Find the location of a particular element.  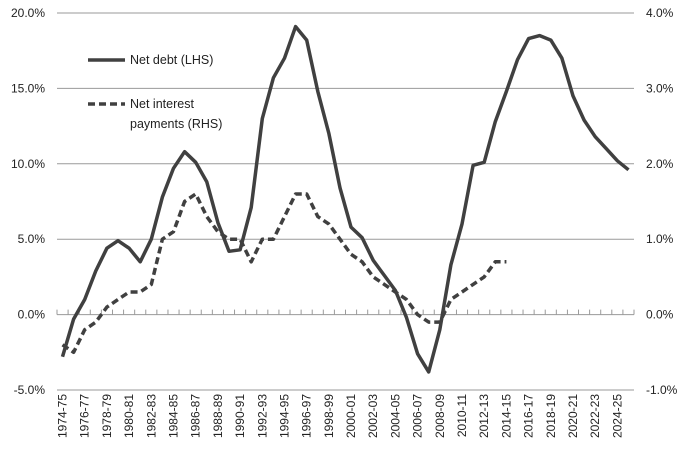

left-axis-tick-label: 15.0% is located at coordinates (28, 88).